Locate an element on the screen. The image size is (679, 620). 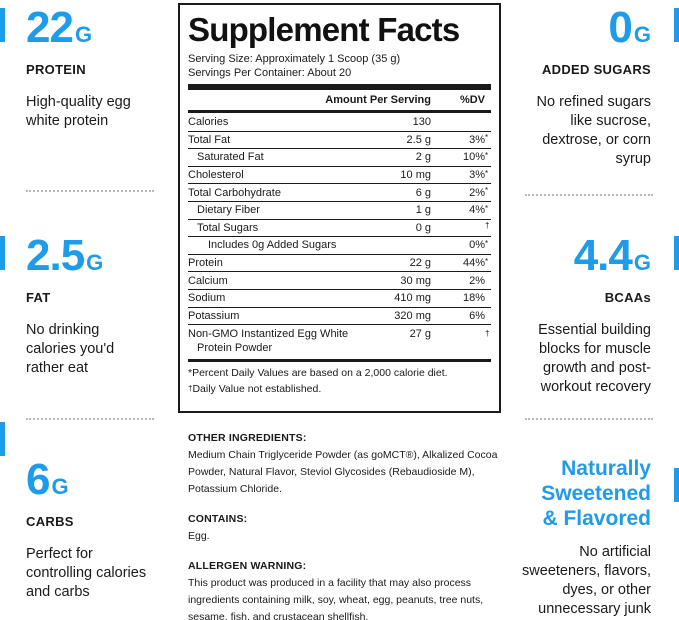
contains-heading: CONTAINS: is located at coordinates (218, 519).